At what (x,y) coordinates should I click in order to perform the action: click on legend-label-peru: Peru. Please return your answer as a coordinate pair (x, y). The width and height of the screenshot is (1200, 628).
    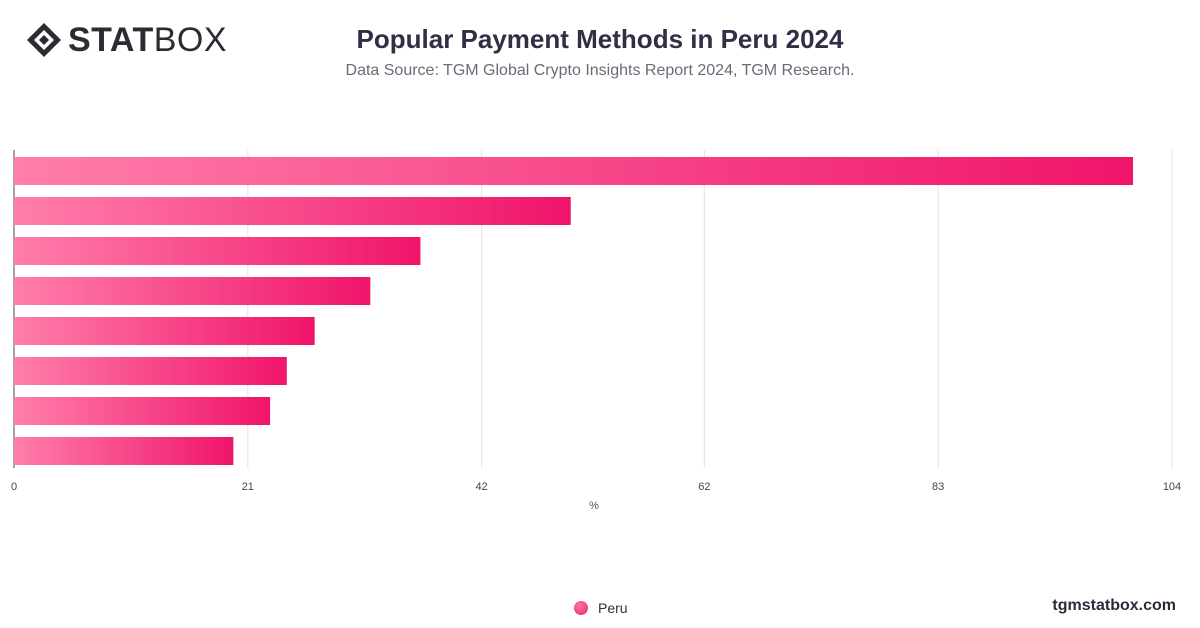
    Looking at the image, I should click on (613, 608).